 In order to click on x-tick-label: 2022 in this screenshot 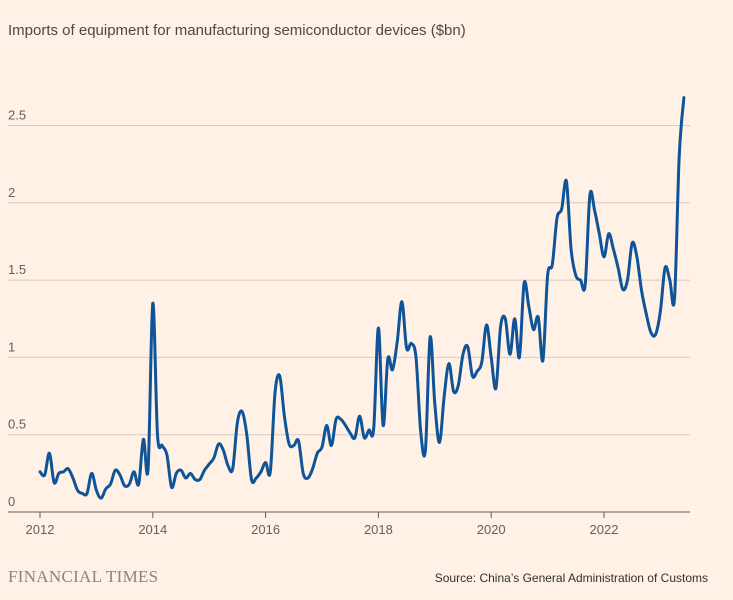, I will do `click(604, 529)`.